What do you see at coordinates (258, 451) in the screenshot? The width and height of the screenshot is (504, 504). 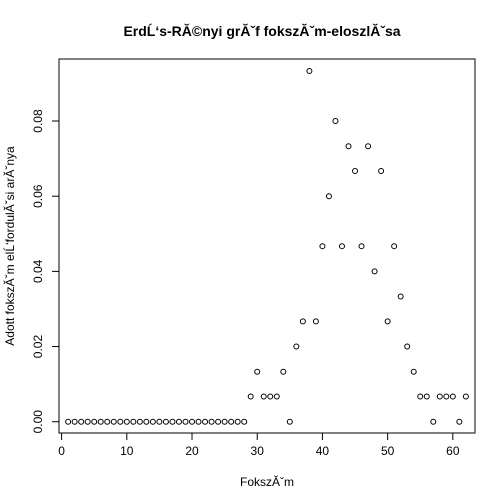 I see `x-tick-label: 30` at bounding box center [258, 451].